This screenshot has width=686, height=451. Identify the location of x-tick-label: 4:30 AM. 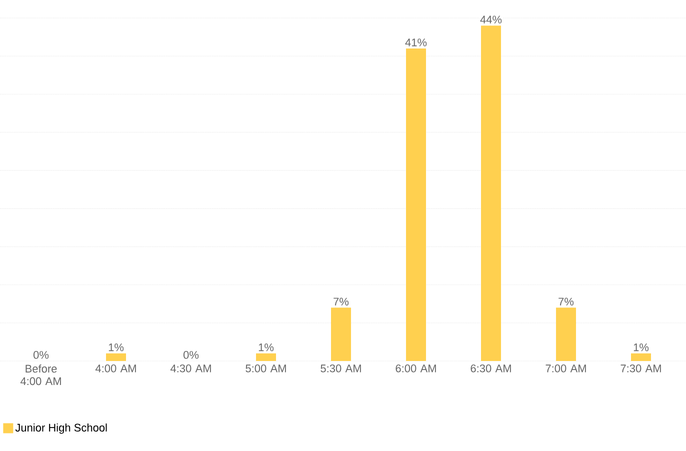
(190, 368).